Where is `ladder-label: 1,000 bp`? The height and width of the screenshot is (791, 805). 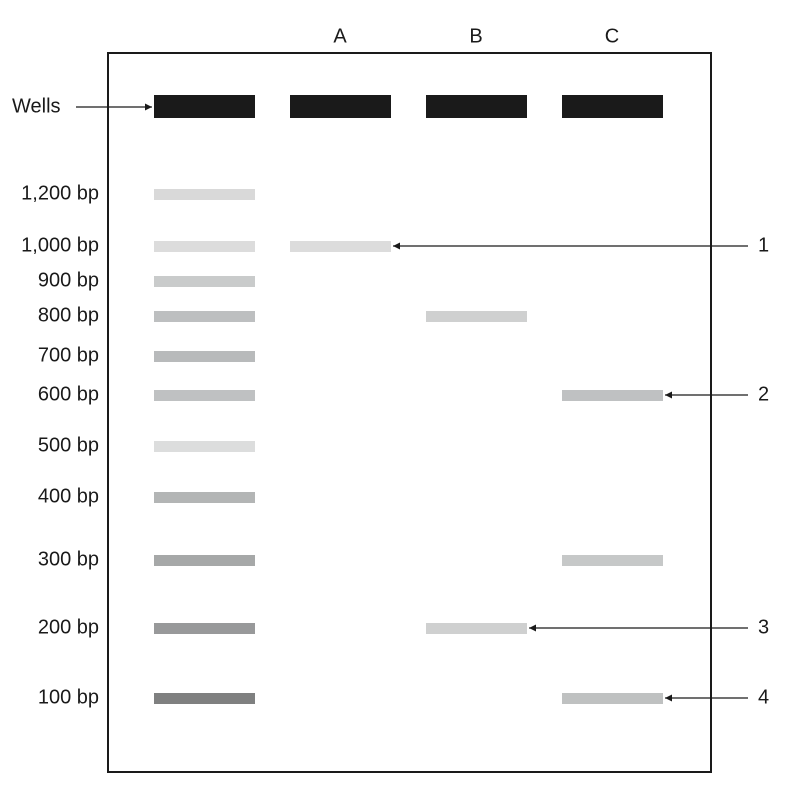 ladder-label: 1,000 bp is located at coordinates (60, 245).